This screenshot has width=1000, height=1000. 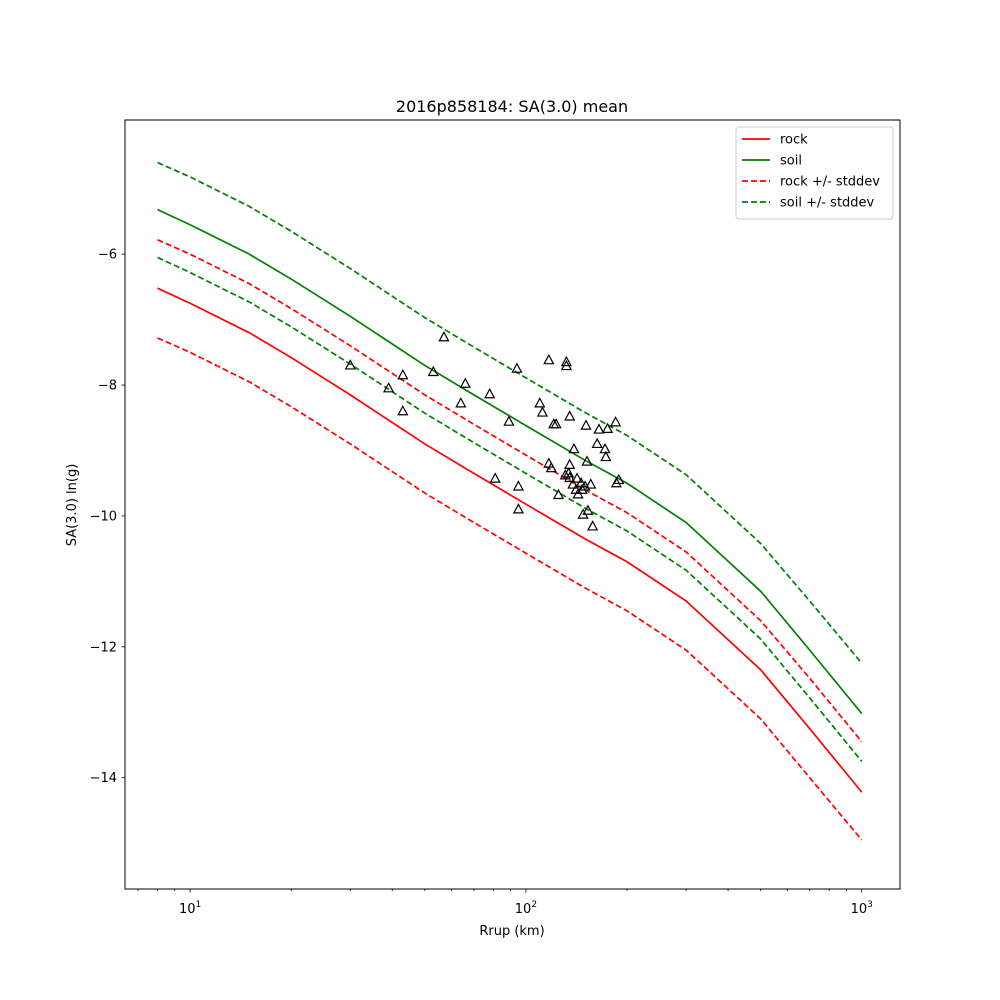 What do you see at coordinates (103, 516) in the screenshot?
I see `y-tick-label: −10` at bounding box center [103, 516].